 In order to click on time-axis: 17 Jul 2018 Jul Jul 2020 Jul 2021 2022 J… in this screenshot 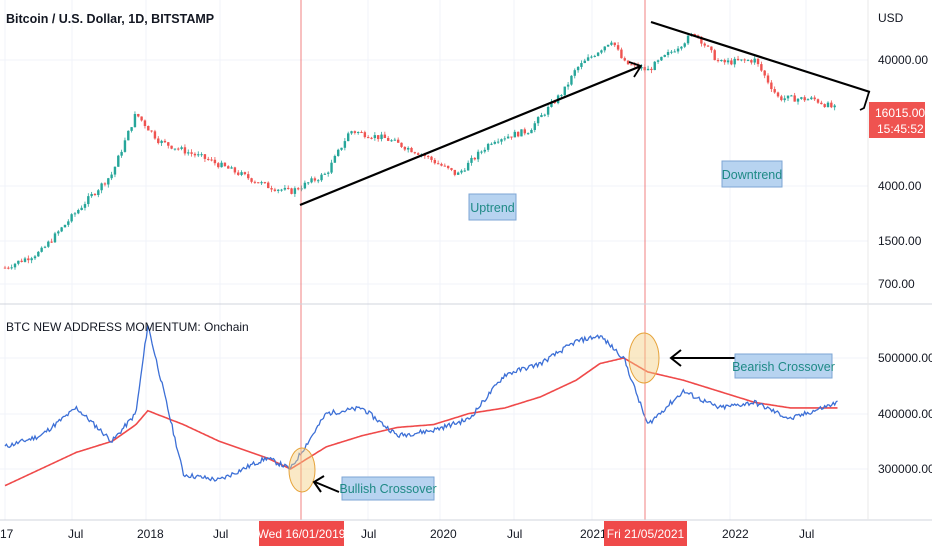, I will do `click(407, 534)`.